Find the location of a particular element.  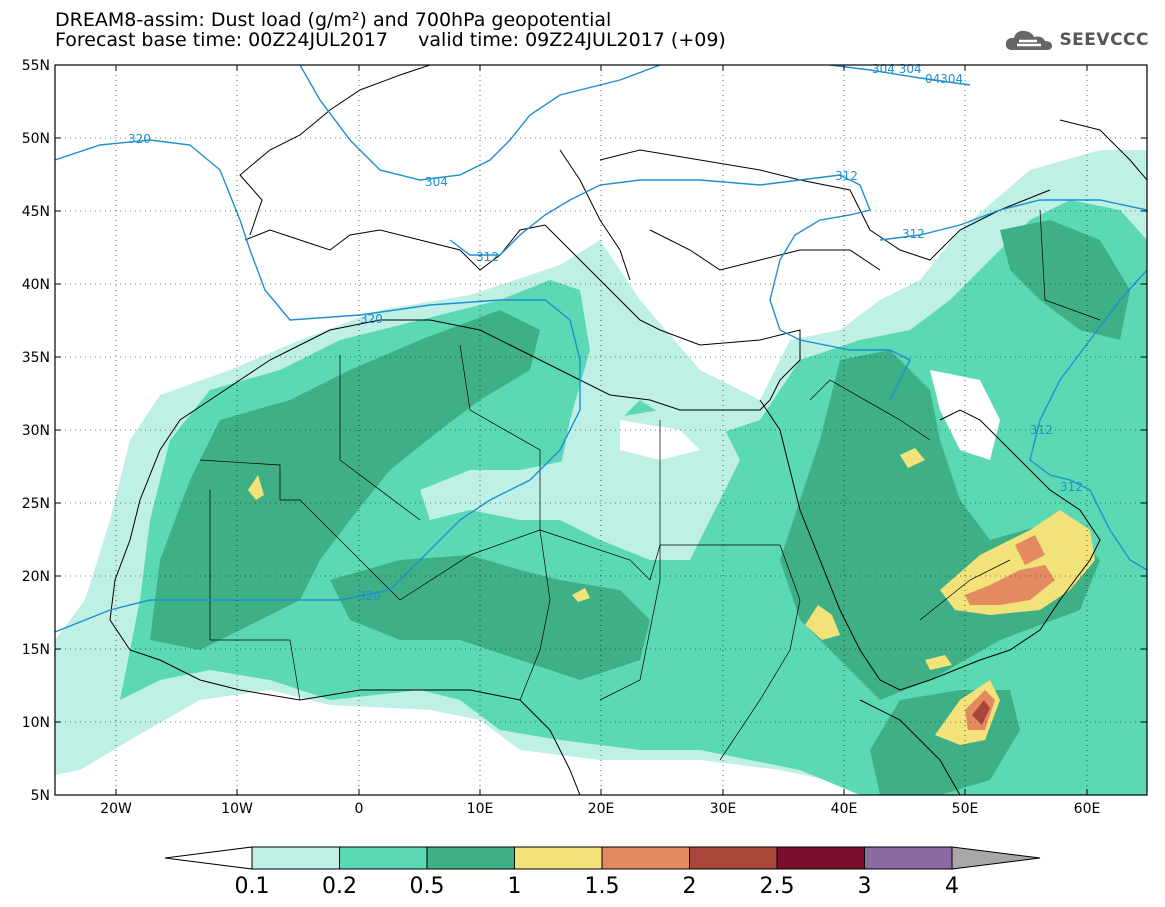

colorbar-label: 0.5 is located at coordinates (427, 886).